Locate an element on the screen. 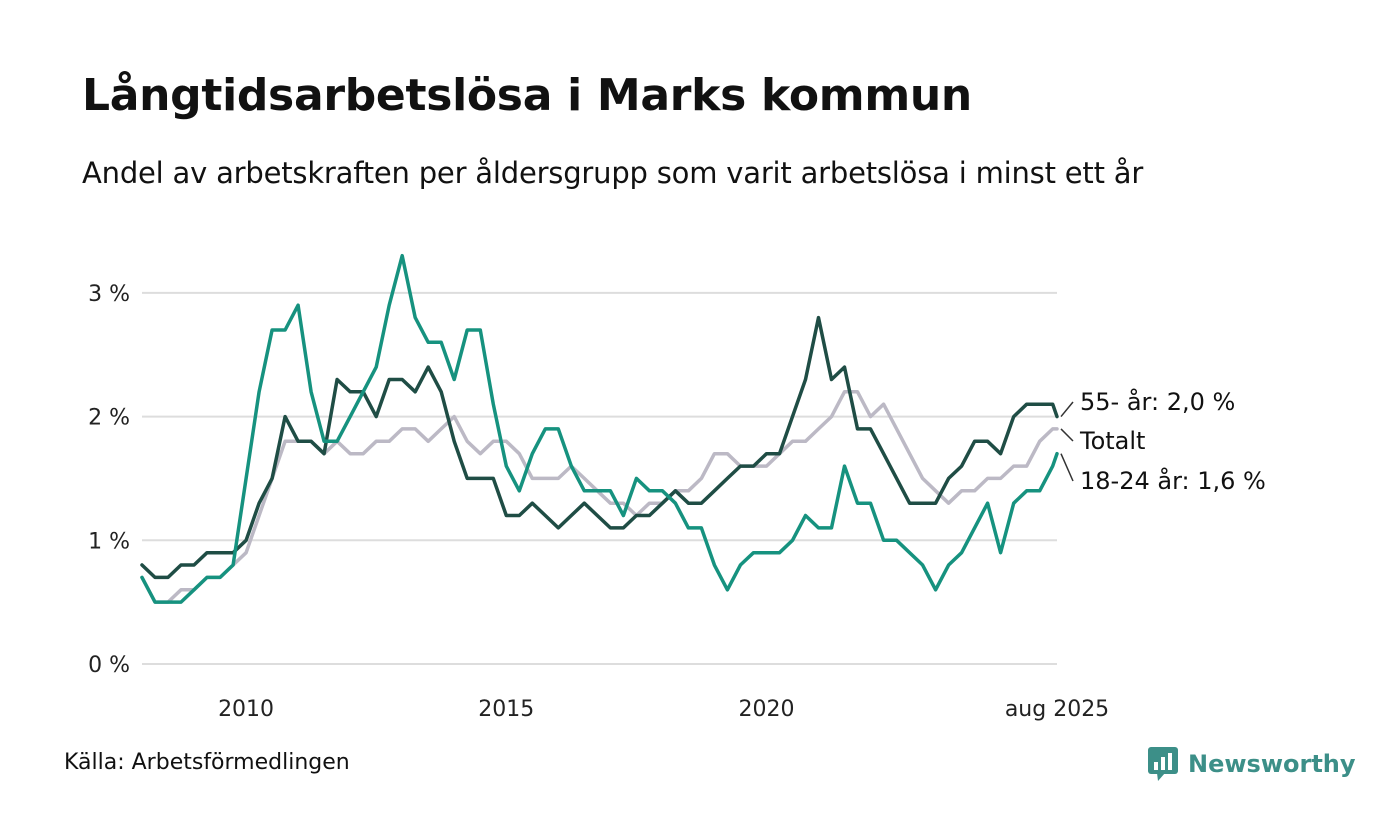  x-tick-label: 2020 is located at coordinates (766, 709).